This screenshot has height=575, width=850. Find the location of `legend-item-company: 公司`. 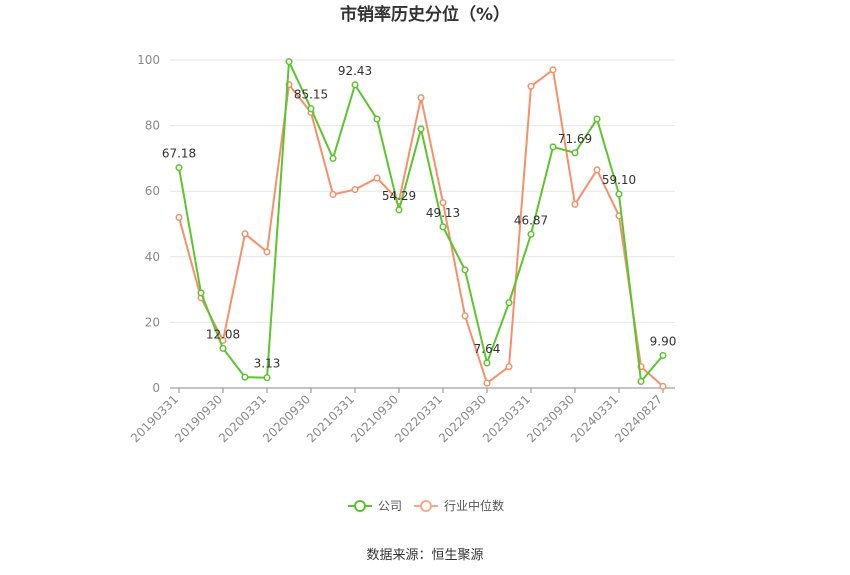

legend-item-company: 公司 is located at coordinates (375, 506).